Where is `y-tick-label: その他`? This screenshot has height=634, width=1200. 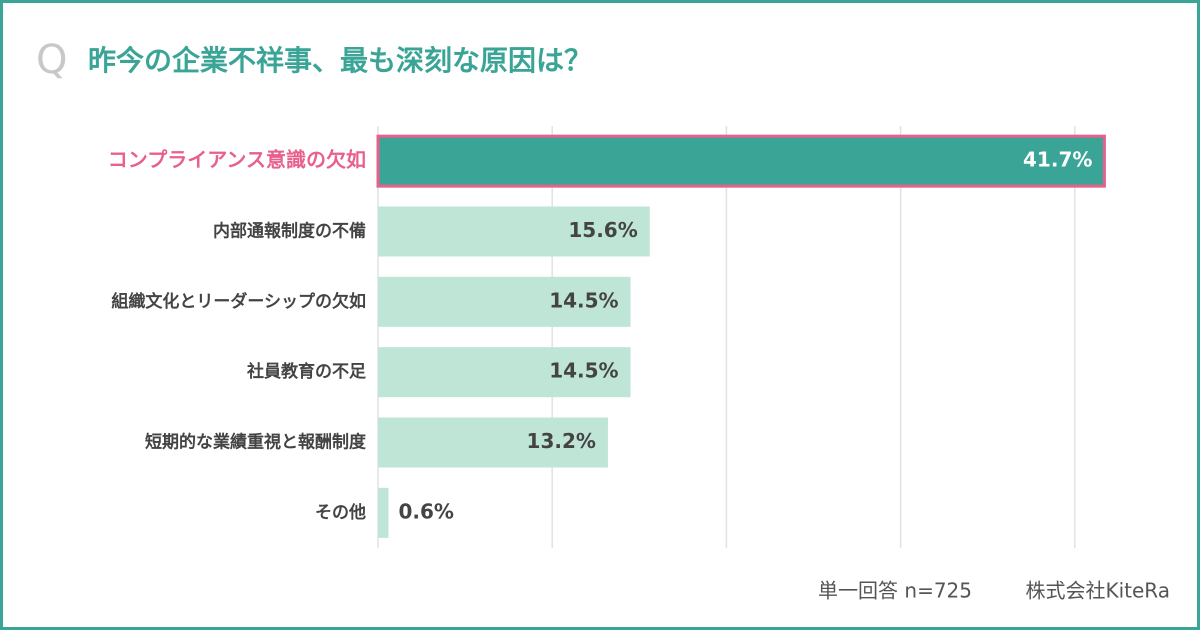 y-tick-label: その他 is located at coordinates (340, 512).